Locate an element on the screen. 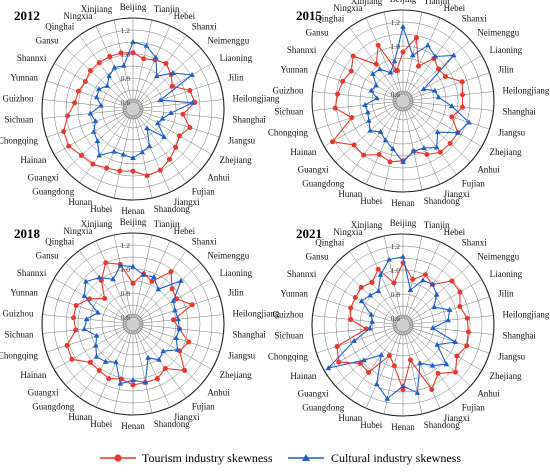 The image size is (550, 473). category-label: Xinjiang is located at coordinates (367, 225).